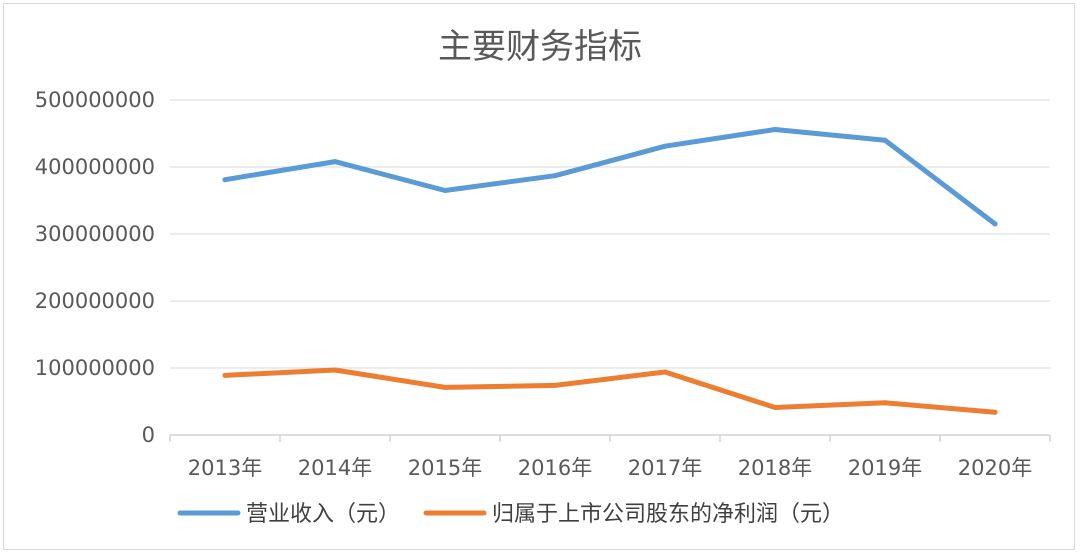 The width and height of the screenshot is (1080, 555). Describe the element at coordinates (95, 100) in the screenshot. I see `y-tick-label: 500000000` at that location.